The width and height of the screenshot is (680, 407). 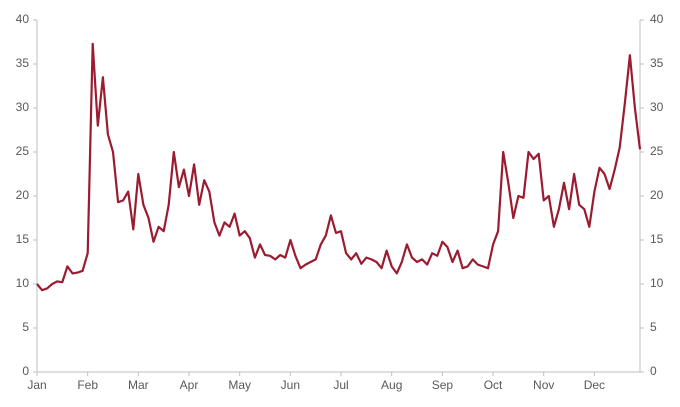 I want to click on y2-tick-label: 20, so click(x=657, y=195).